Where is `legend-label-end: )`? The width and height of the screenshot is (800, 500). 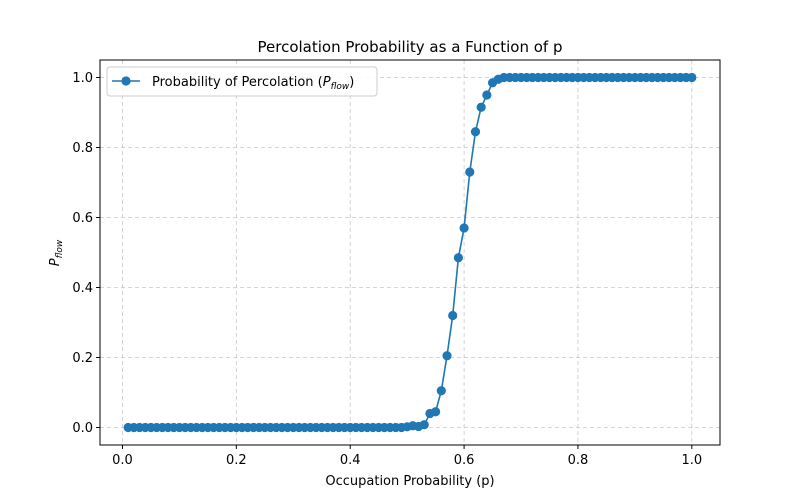 legend-label-end: ) is located at coordinates (351, 82).